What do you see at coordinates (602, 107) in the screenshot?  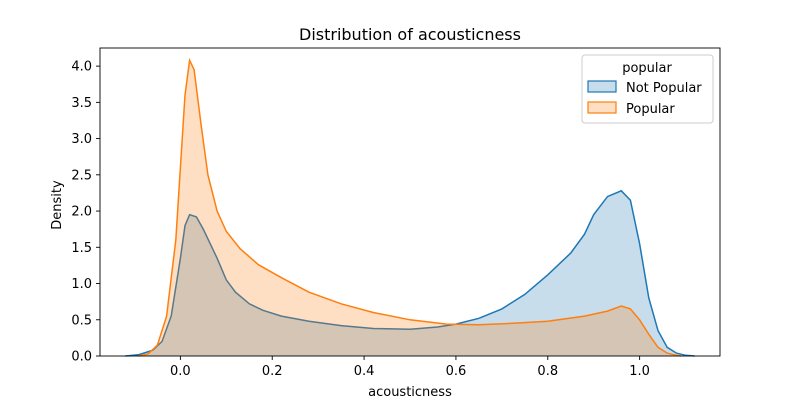 I see `legend-swatch-popular` at bounding box center [602, 107].